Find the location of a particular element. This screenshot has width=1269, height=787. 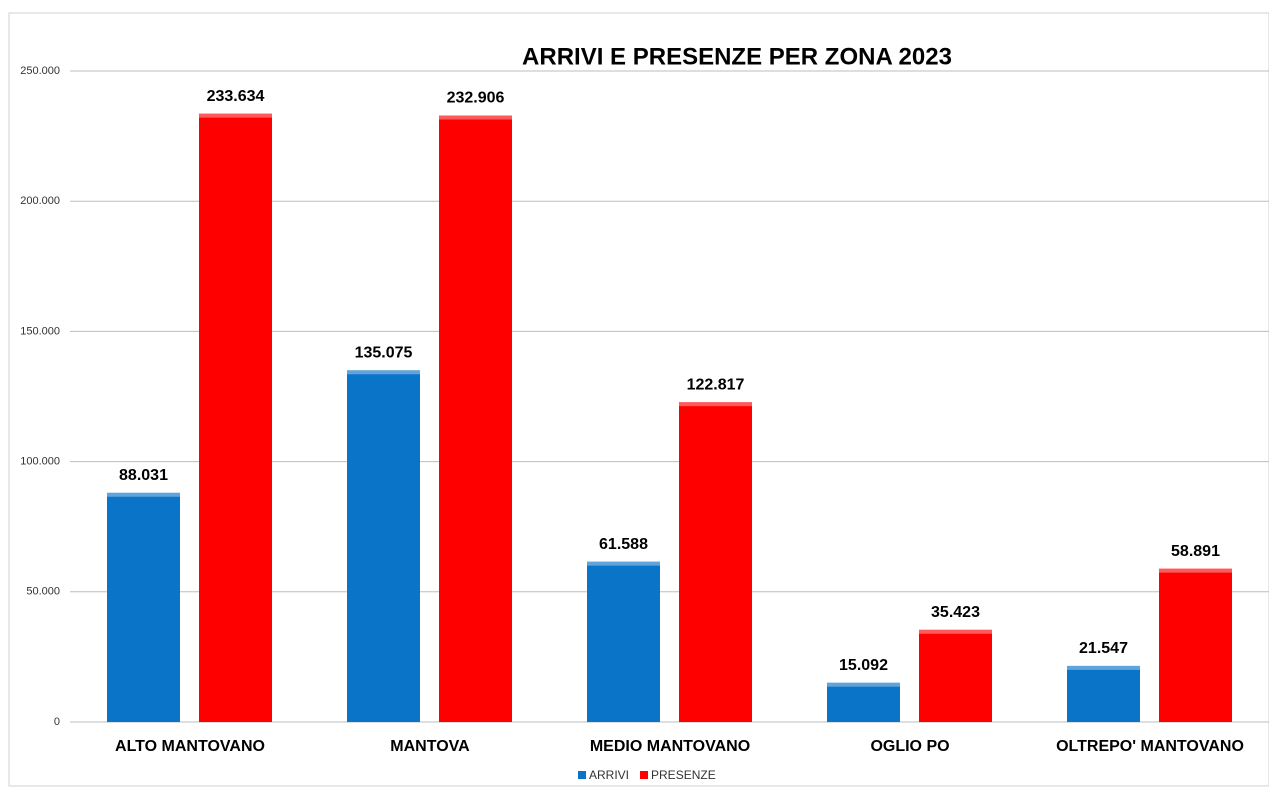

x-tick-label: OGLIO PO is located at coordinates (909, 746).